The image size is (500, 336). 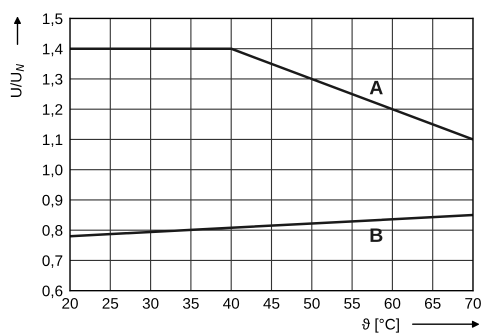 What do you see at coordinates (110, 303) in the screenshot?
I see `x-tick-label: 25` at bounding box center [110, 303].